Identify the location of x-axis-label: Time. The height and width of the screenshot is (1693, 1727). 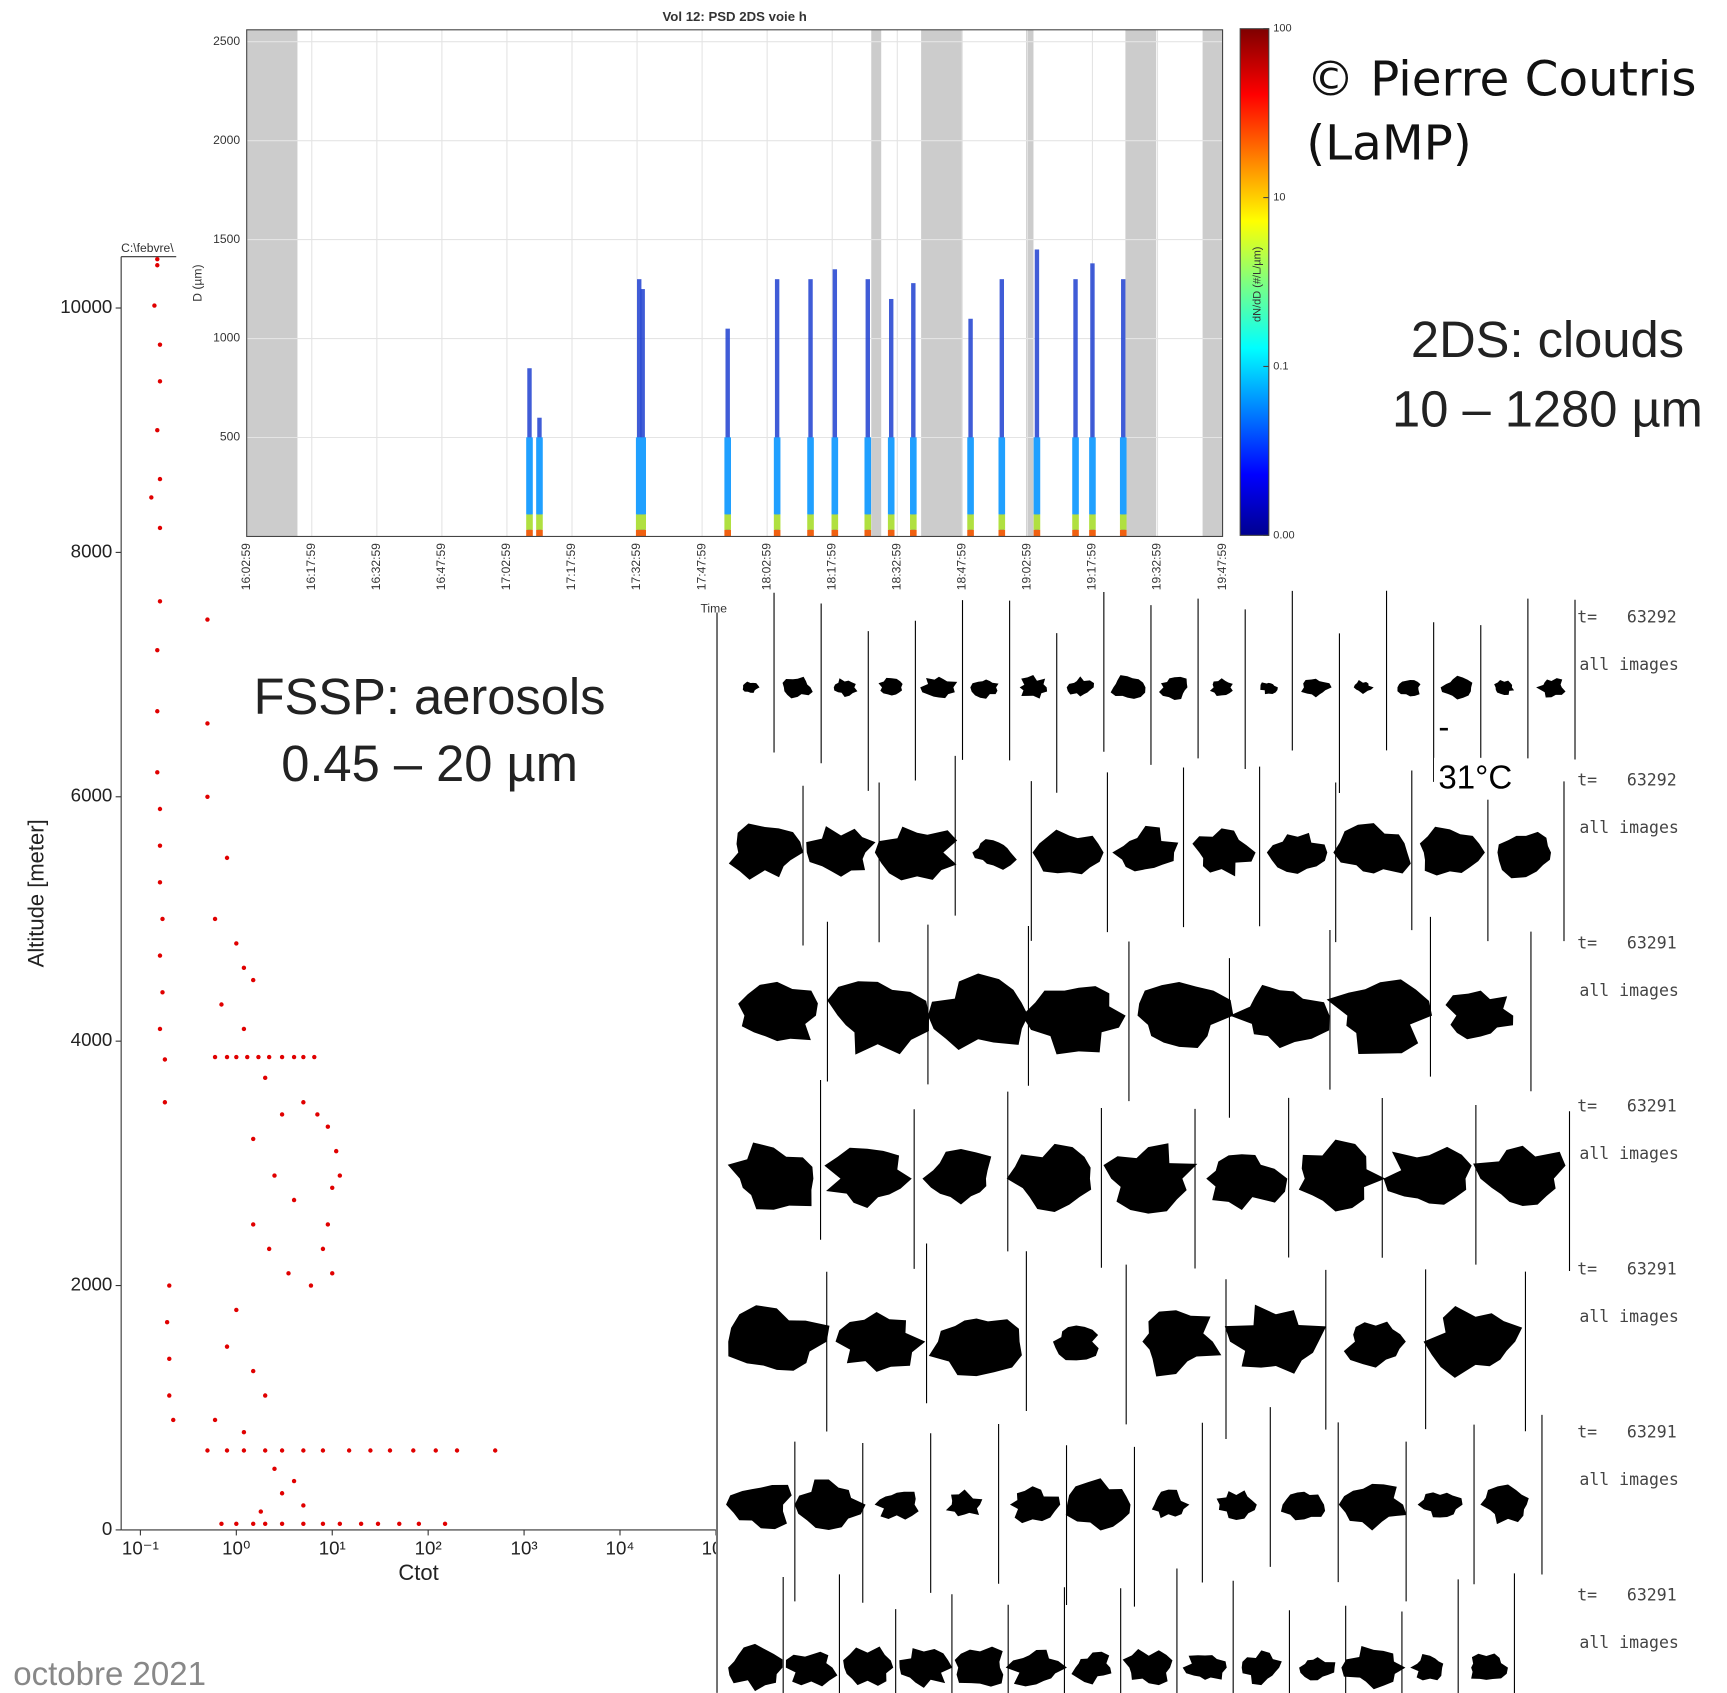
(713, 608).